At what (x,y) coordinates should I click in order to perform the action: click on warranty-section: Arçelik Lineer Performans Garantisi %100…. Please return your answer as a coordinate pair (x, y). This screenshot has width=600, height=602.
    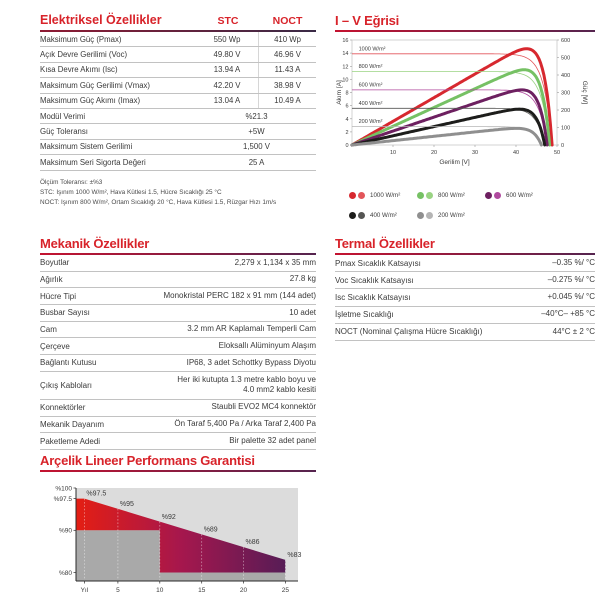
    Looking at the image, I should click on (178, 527).